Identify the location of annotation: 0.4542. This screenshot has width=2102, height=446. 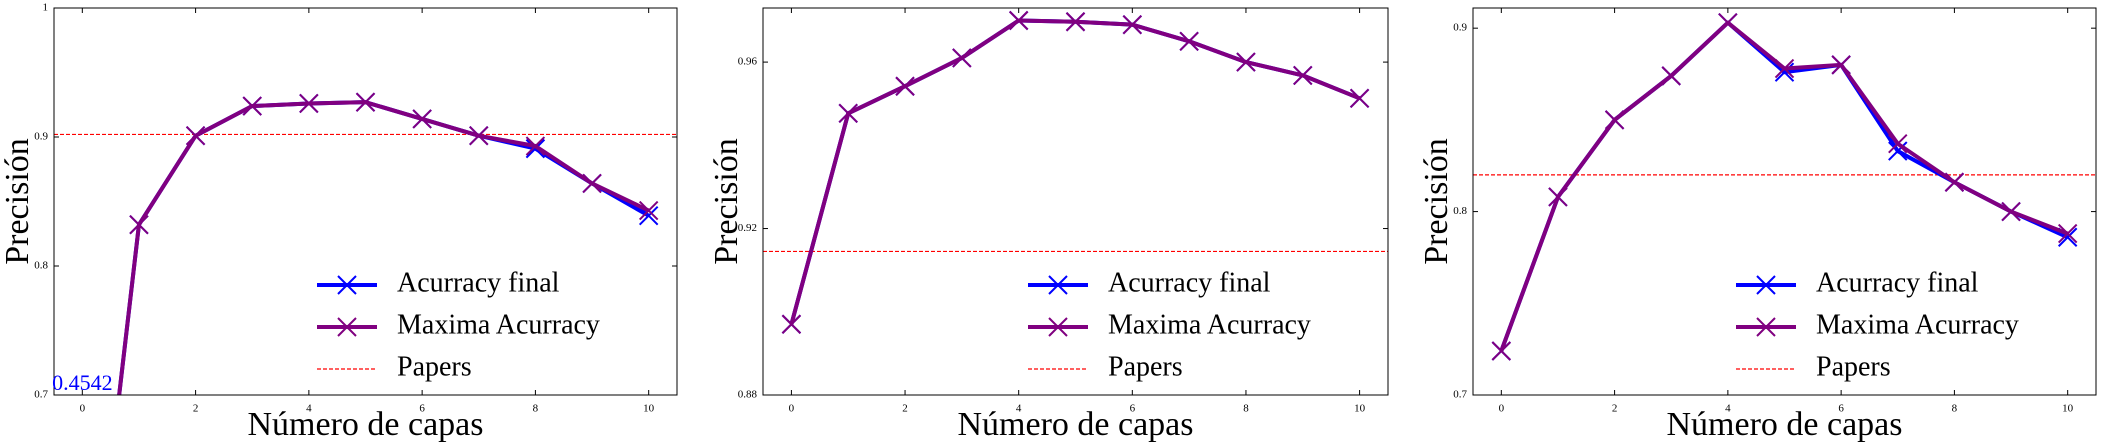
(82, 382).